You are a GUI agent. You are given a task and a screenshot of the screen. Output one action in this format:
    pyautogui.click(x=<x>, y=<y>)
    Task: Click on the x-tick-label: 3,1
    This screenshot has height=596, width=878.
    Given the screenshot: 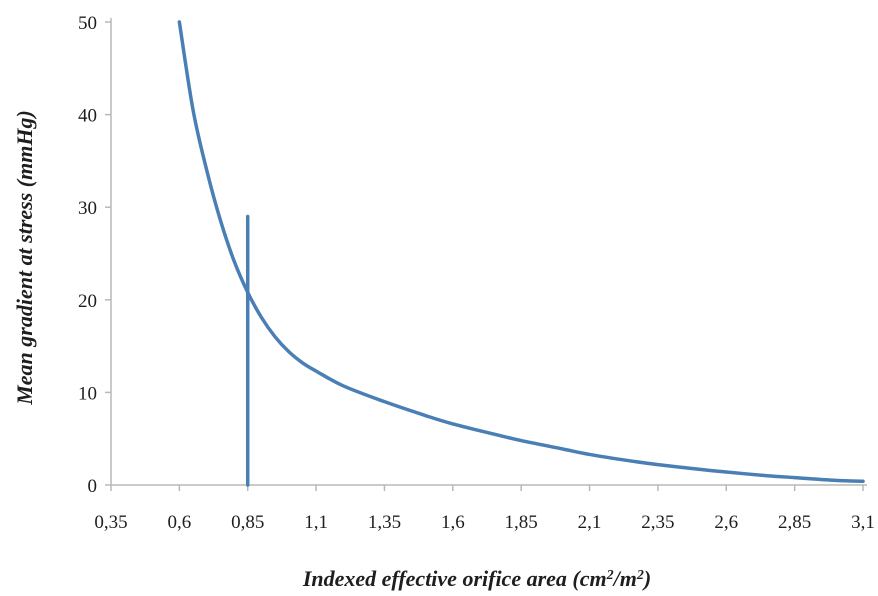 What is the action you would take?
    pyautogui.click(x=863, y=522)
    